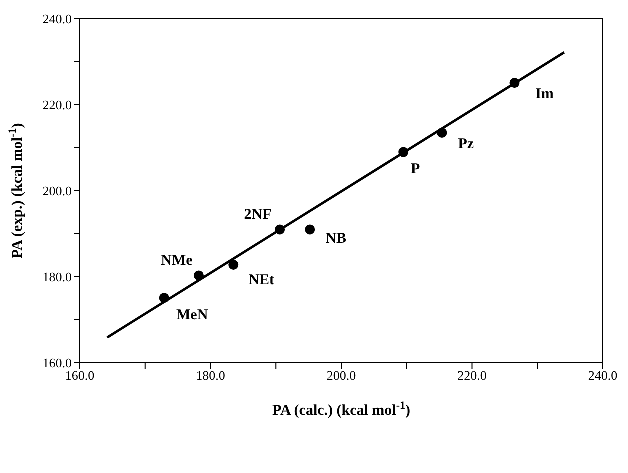 The height and width of the screenshot is (473, 628). I want to click on x-tick-label: 240.0, so click(603, 376).